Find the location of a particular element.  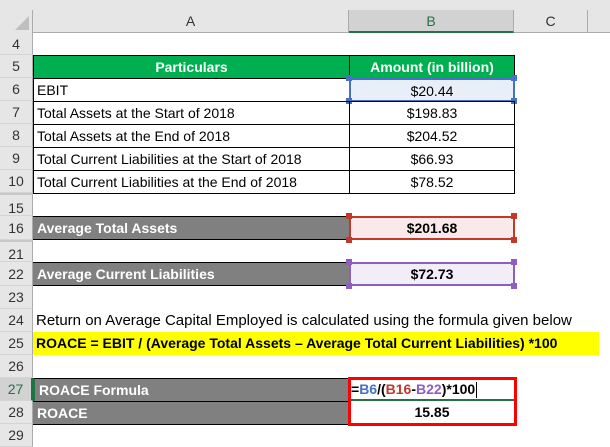

column-header-d is located at coordinates (599, 21).